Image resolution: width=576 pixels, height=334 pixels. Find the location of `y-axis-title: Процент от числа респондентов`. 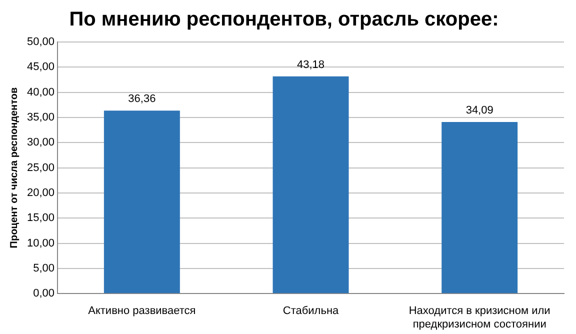

y-axis-title: Процент от числа респондентов is located at coordinates (14, 167).